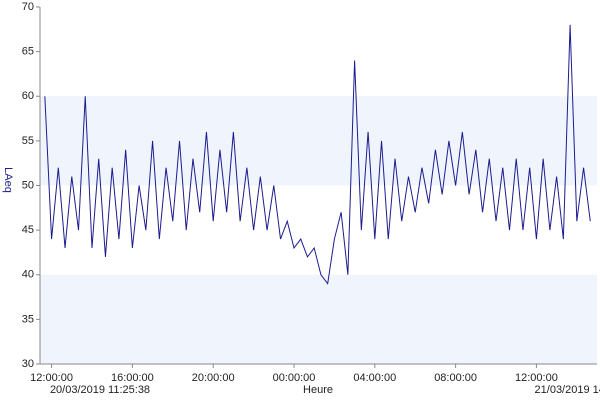  I want to click on x-limit-label: 21/03/2019 14:59:55, so click(567, 390).